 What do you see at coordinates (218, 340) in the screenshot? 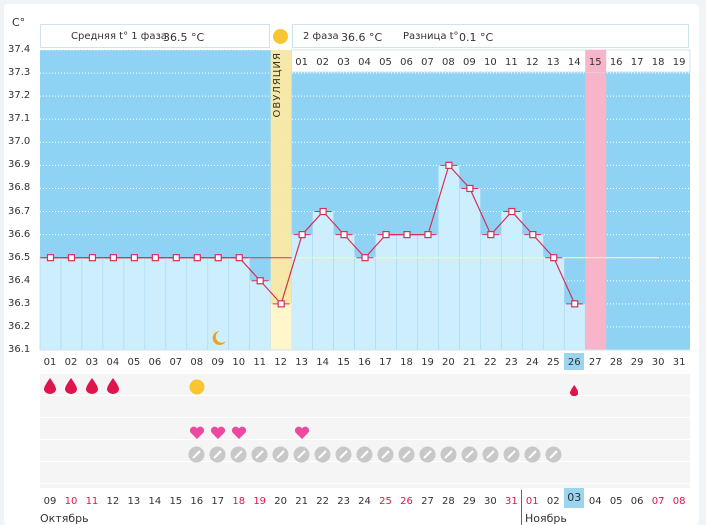
I see `moon-icon` at bounding box center [218, 340].